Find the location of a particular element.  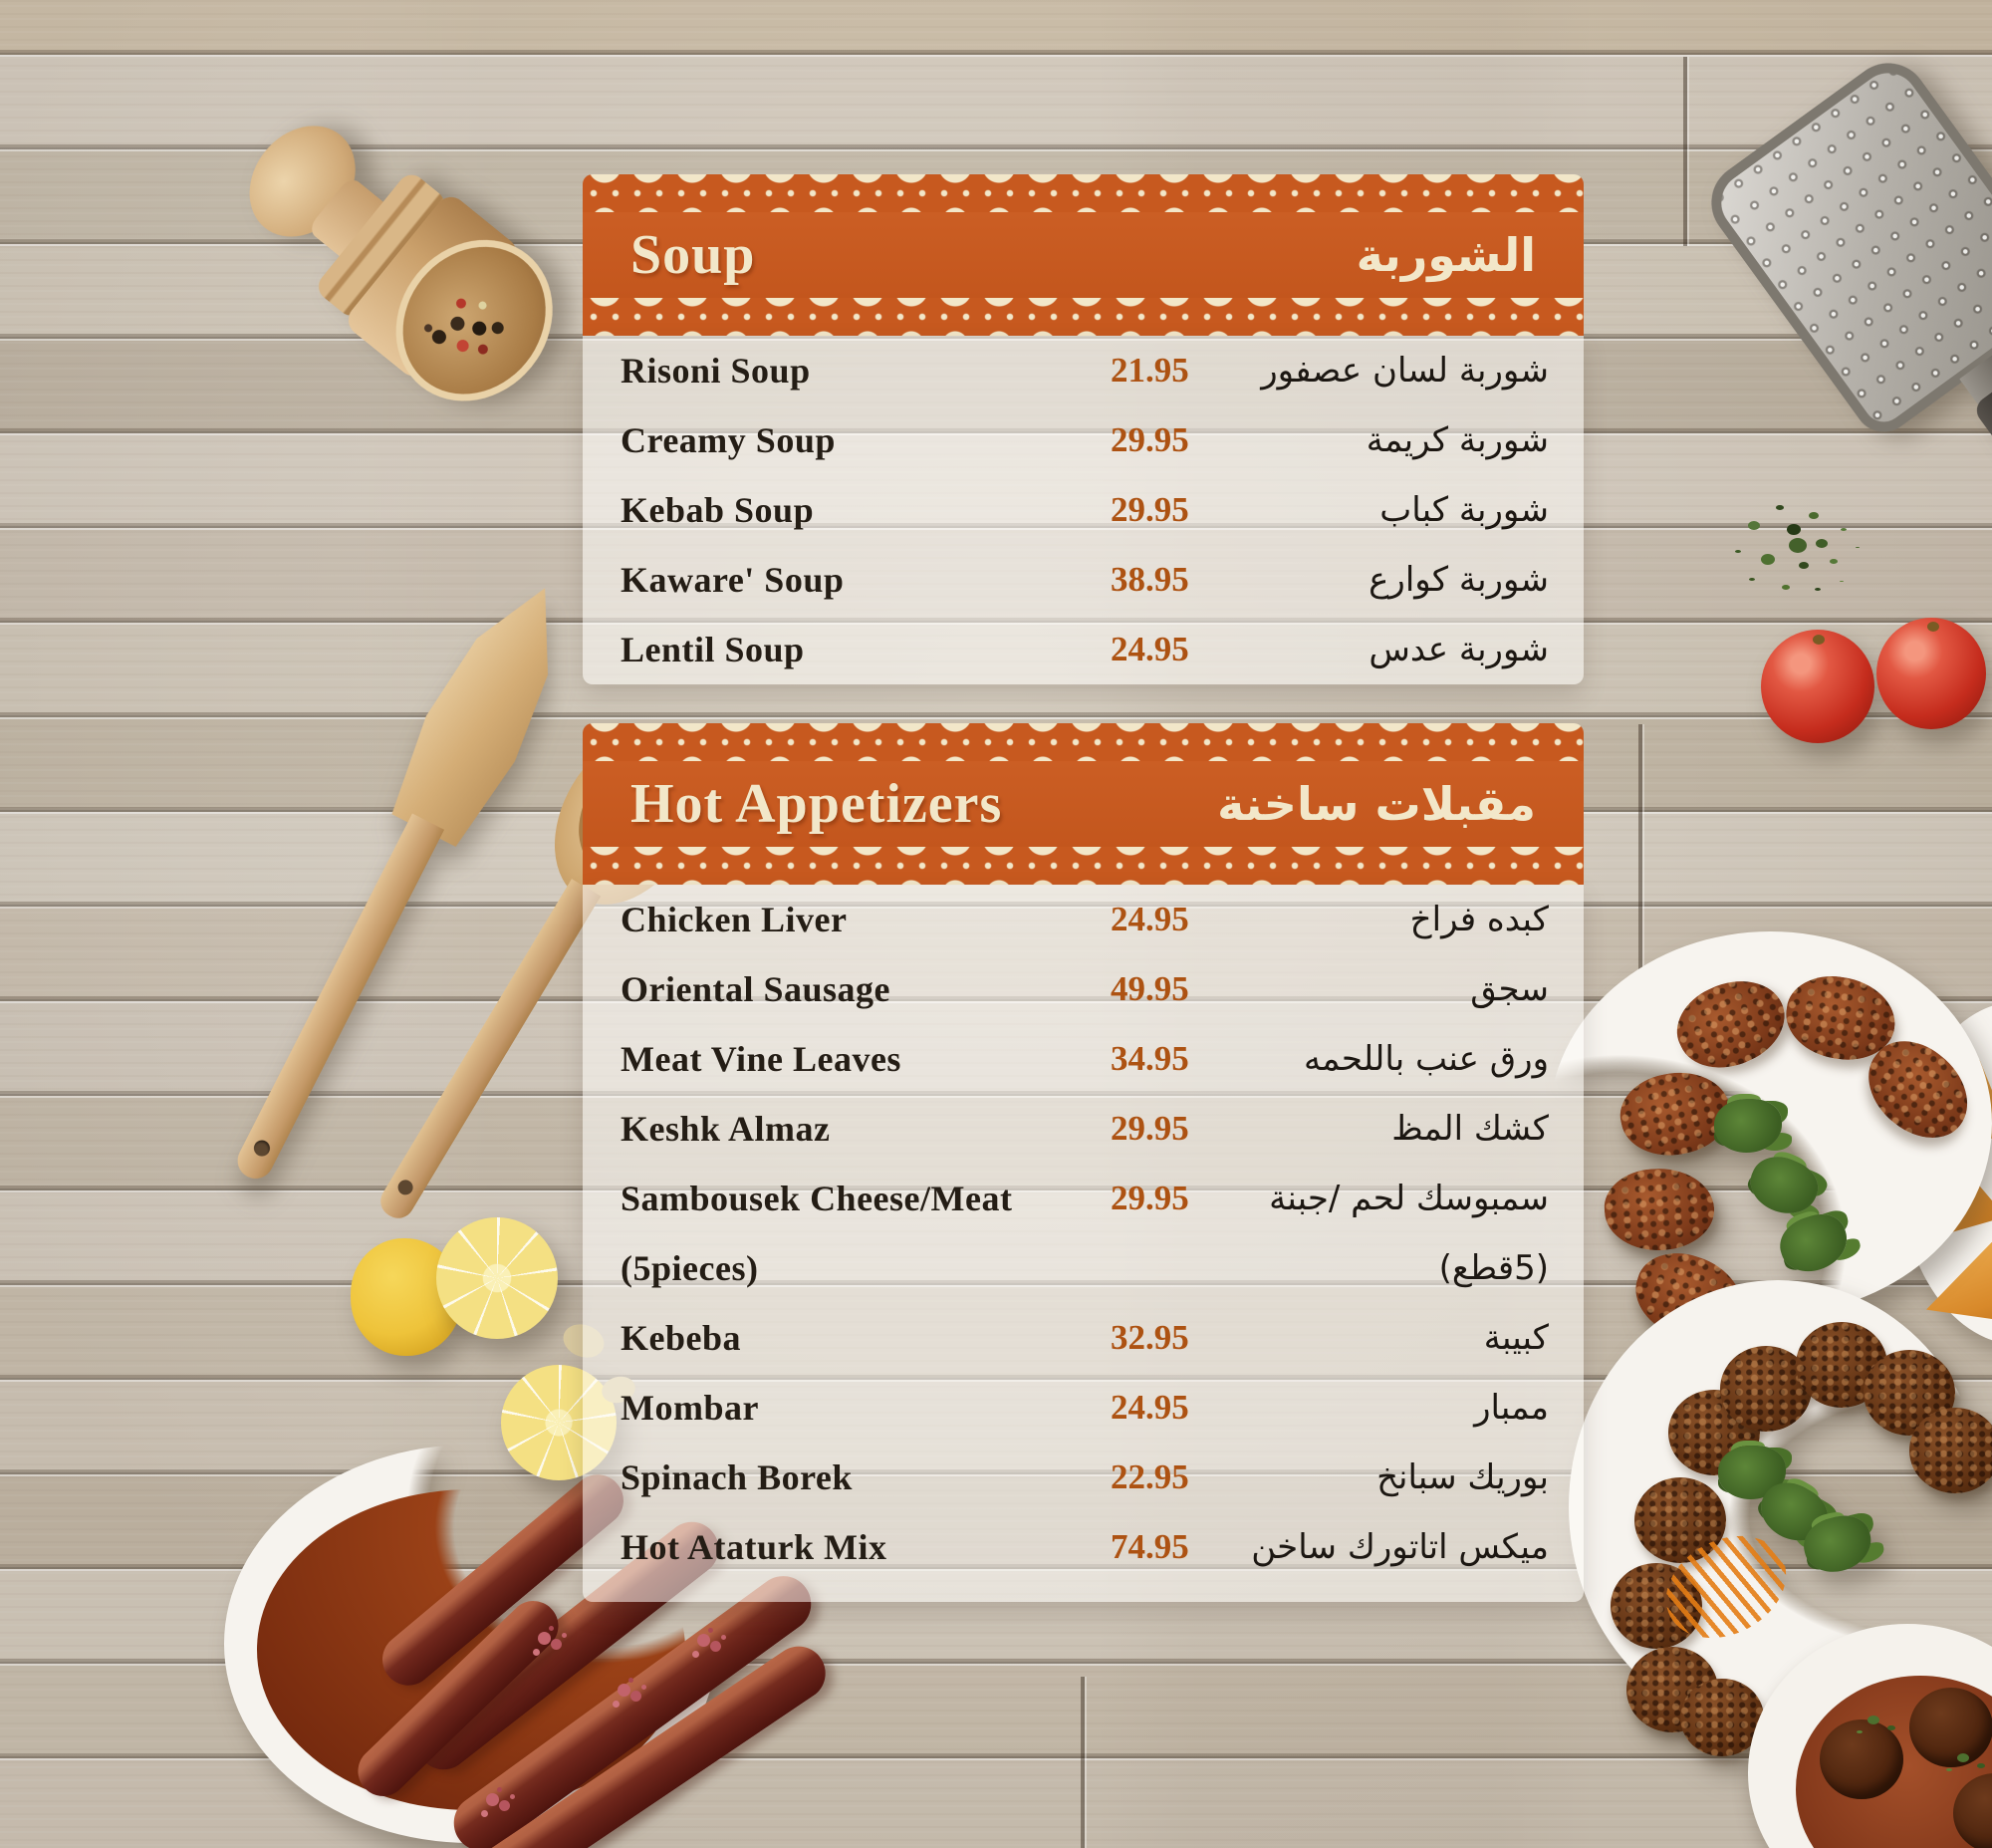

item-name-ar: شوربة كباب is located at coordinates (1464, 510).